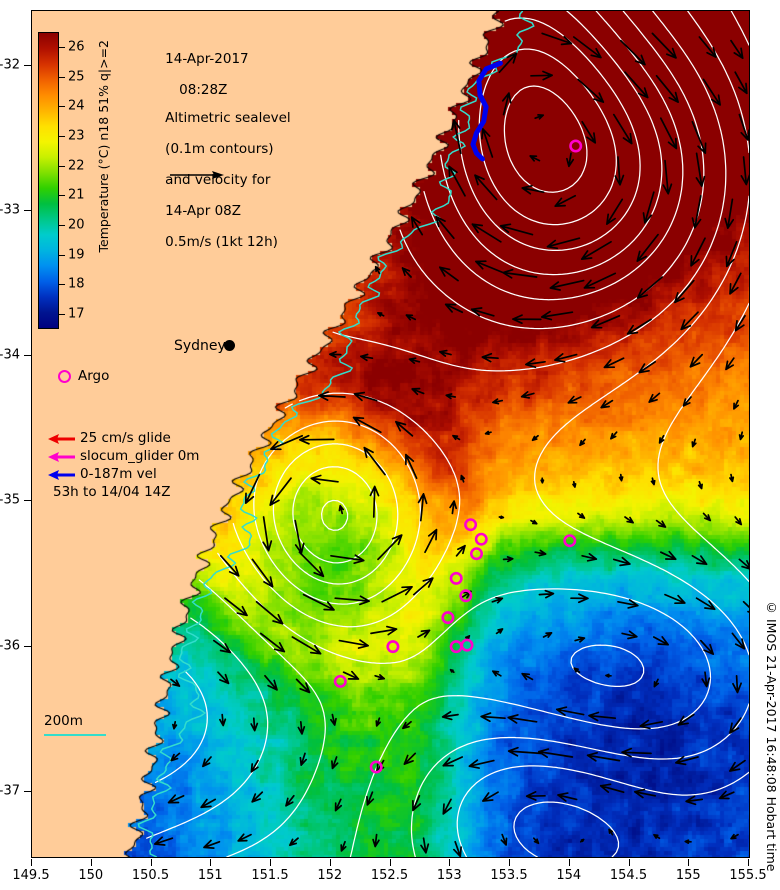 This screenshot has height=890, width=780. I want to click on stamp-date: 14-Apr-2017, so click(207, 58).